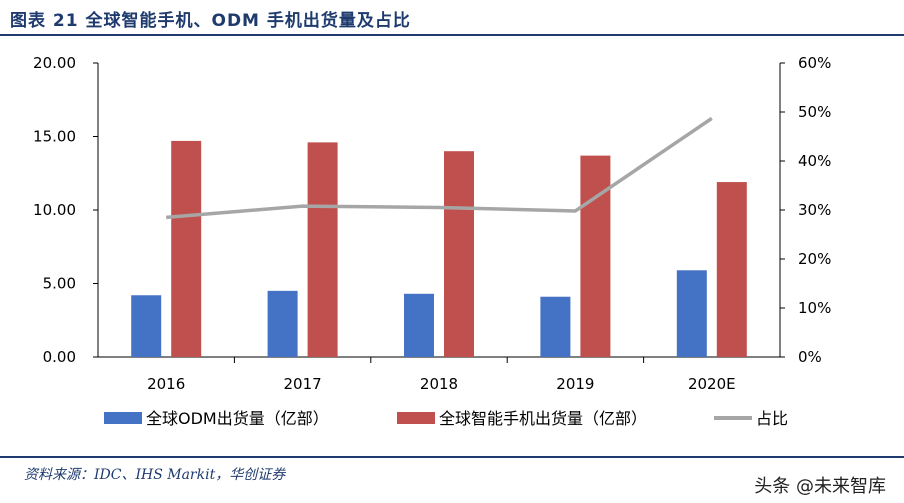 The height and width of the screenshot is (503, 904). What do you see at coordinates (155, 475) in the screenshot?
I see `source-note: 资料来源：IDC、IHS Markit，华创证券` at bounding box center [155, 475].